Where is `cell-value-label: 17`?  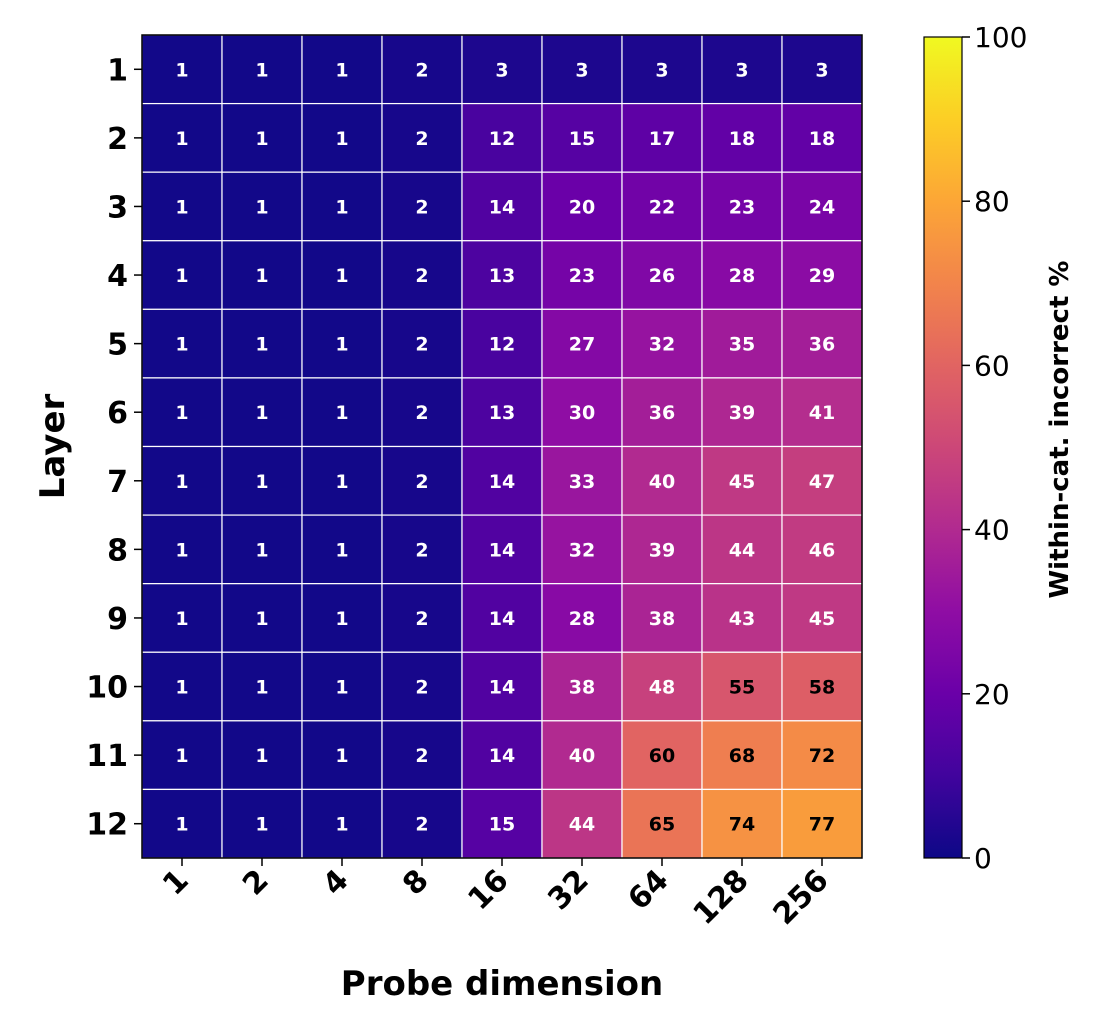
cell-value-label: 17 is located at coordinates (662, 139).